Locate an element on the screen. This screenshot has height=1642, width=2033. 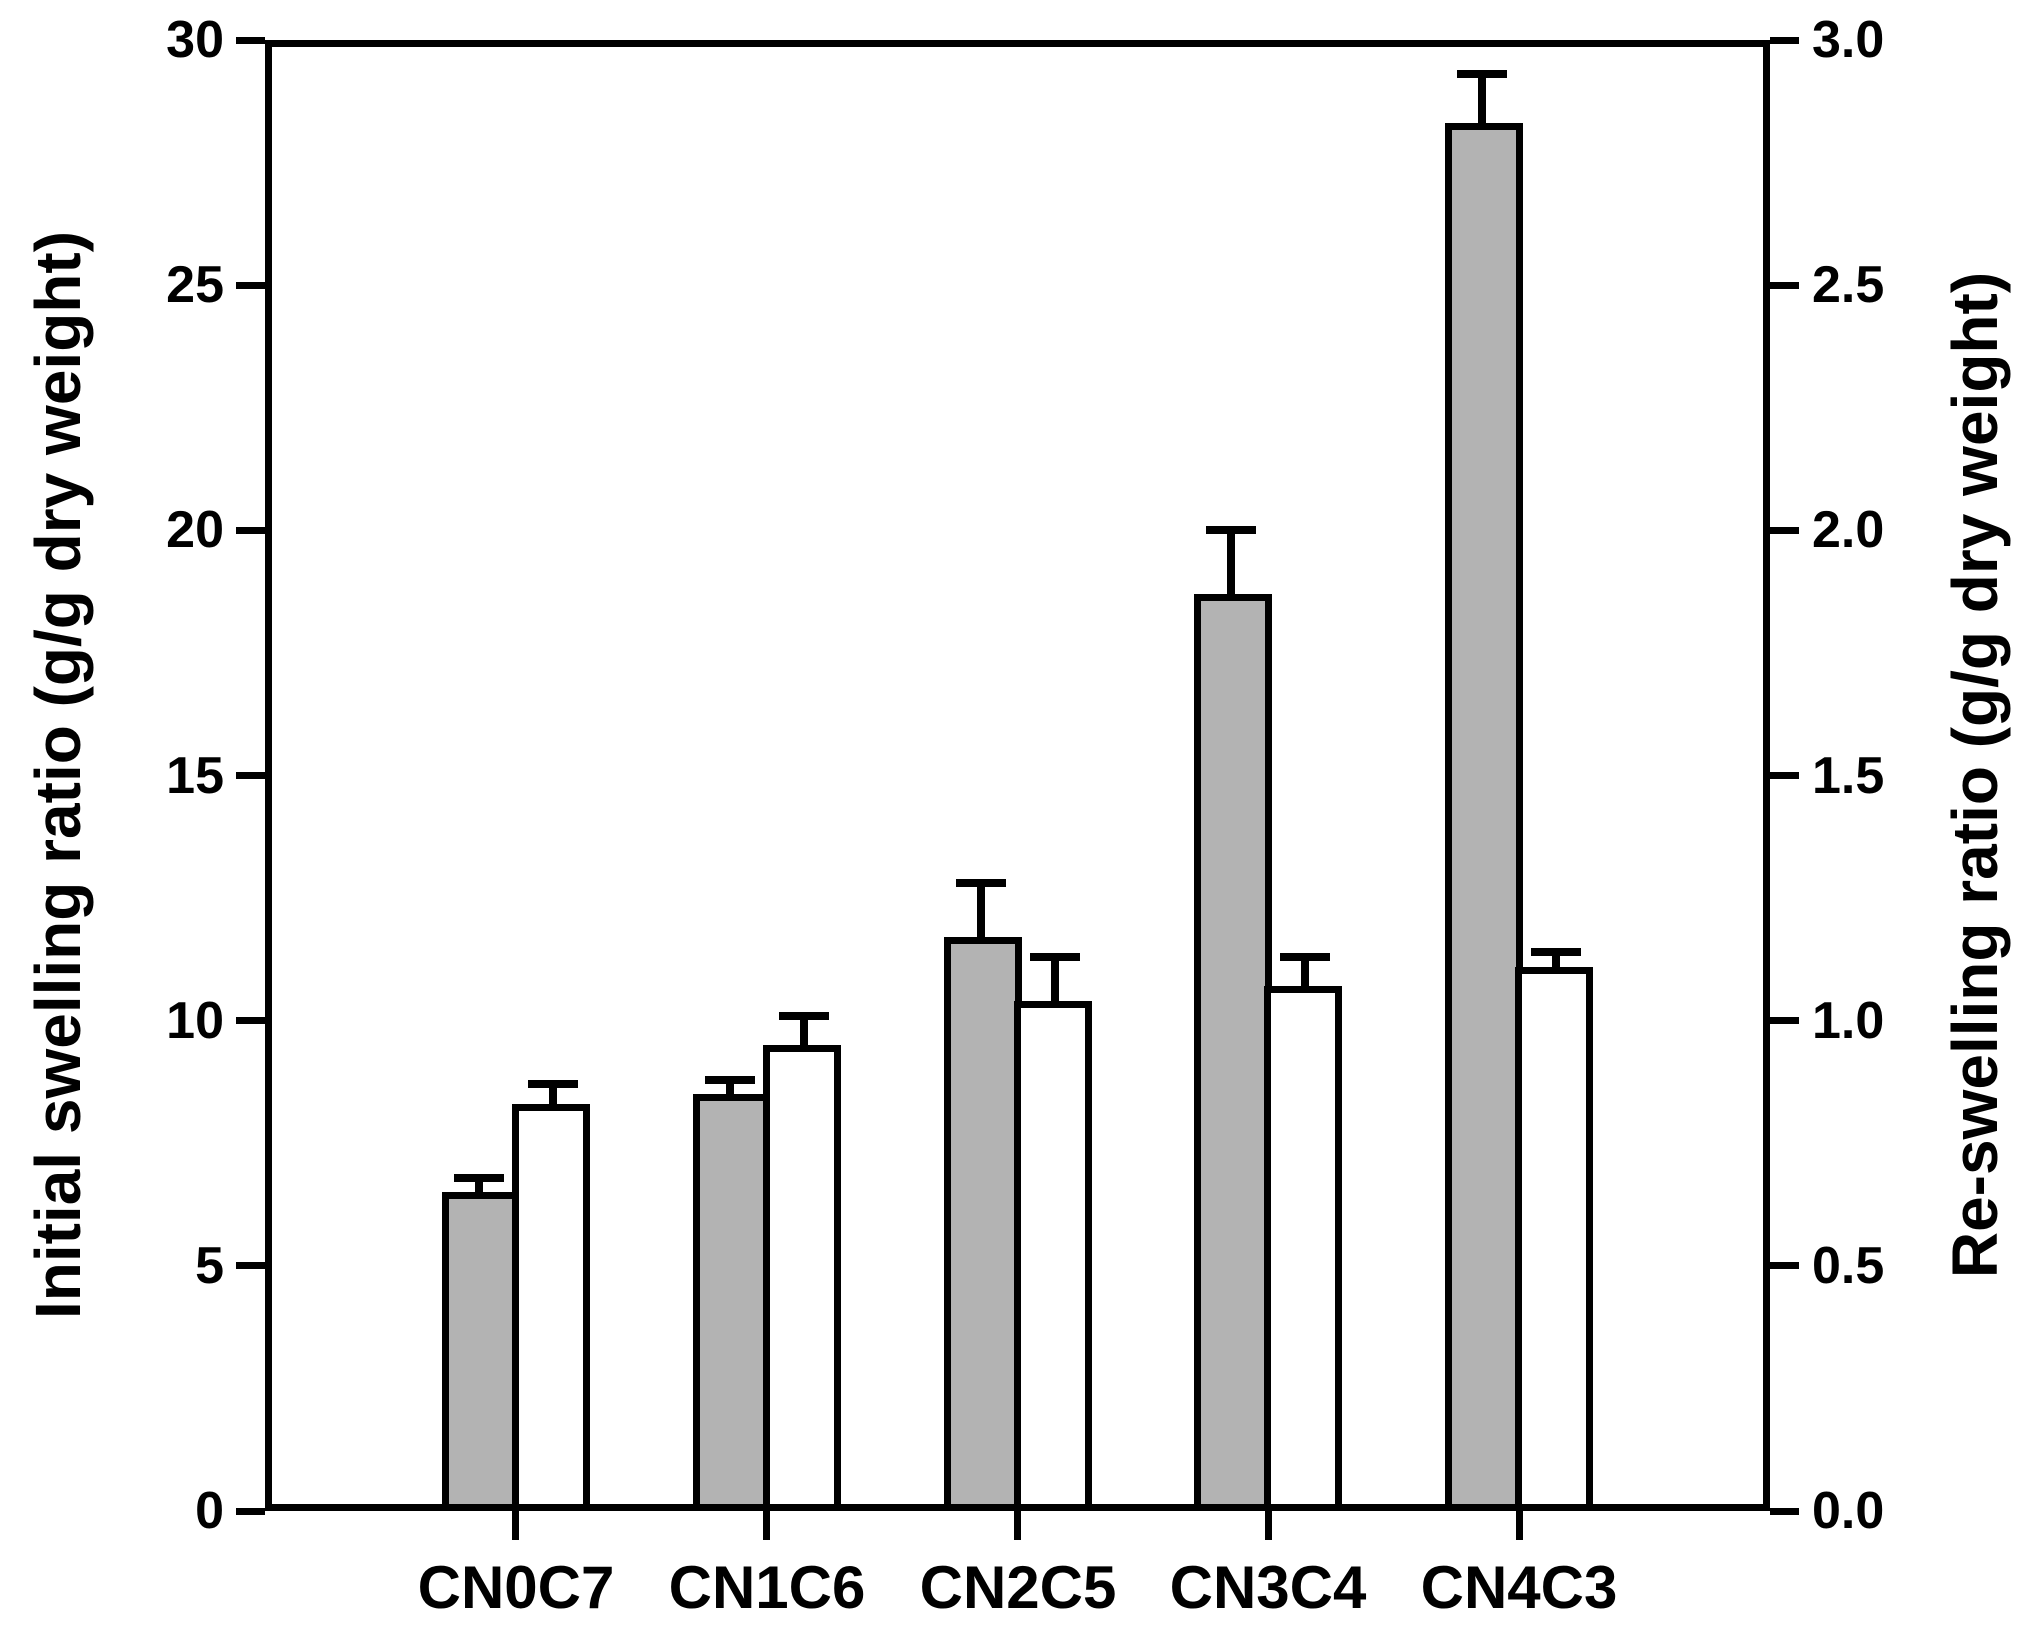
left-axis-tick-label: 30 is located at coordinates (195, 40).